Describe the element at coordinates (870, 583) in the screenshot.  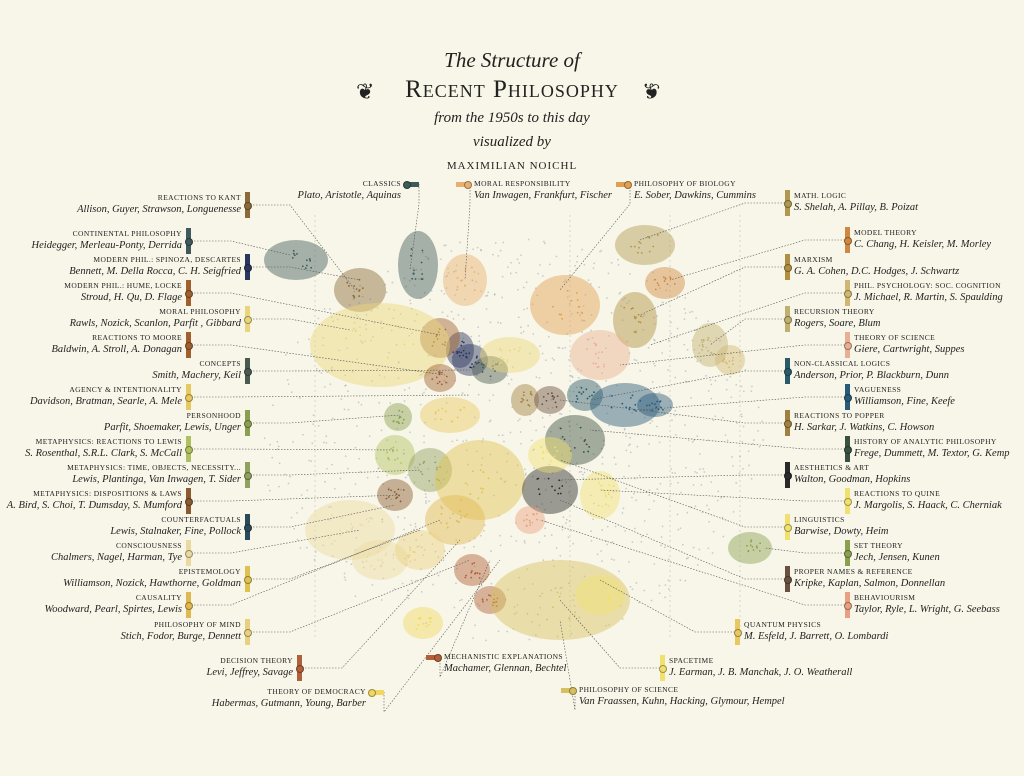
I see `cluster-authors: Kripke, Kaplan, Salmon, Donnellan` at that location.